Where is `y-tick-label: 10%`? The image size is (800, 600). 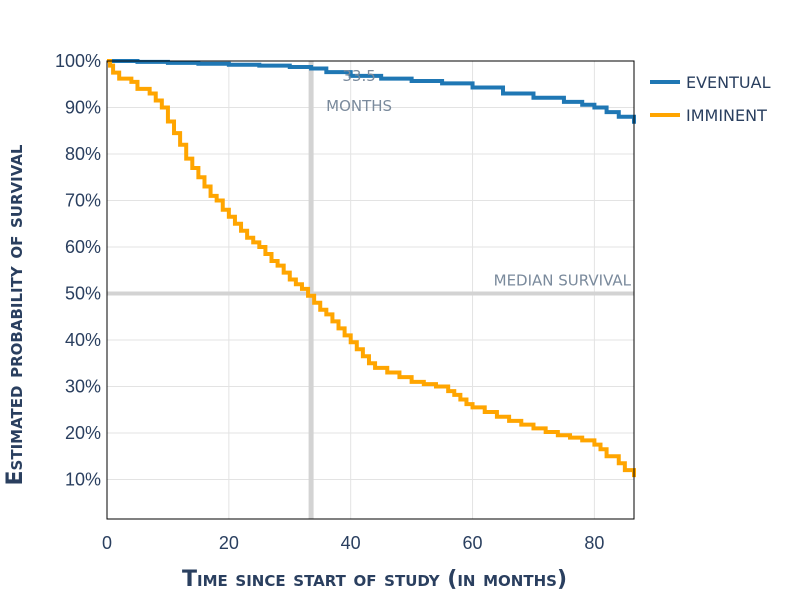
y-tick-label: 10% is located at coordinates (83, 479).